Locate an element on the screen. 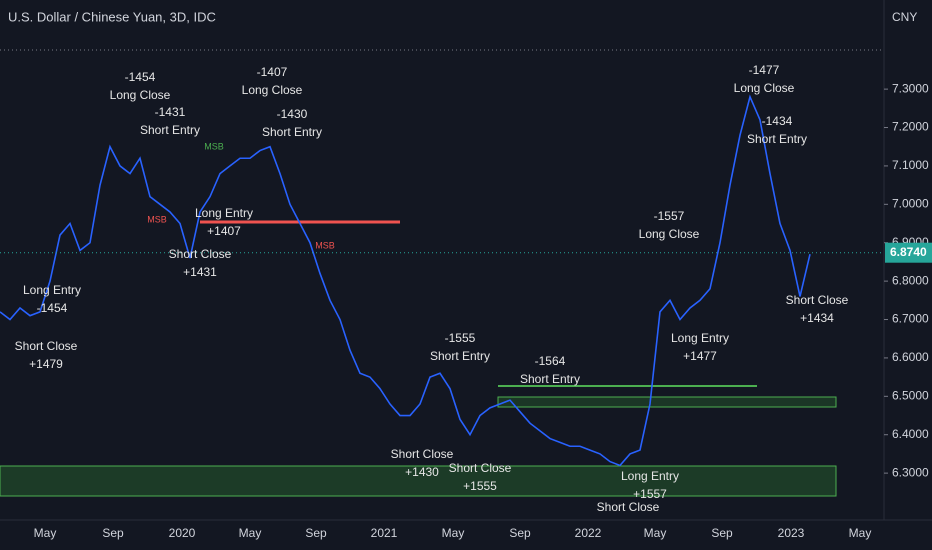 This screenshot has width=932, height=550. x-tick-label: 2020 is located at coordinates (182, 533).